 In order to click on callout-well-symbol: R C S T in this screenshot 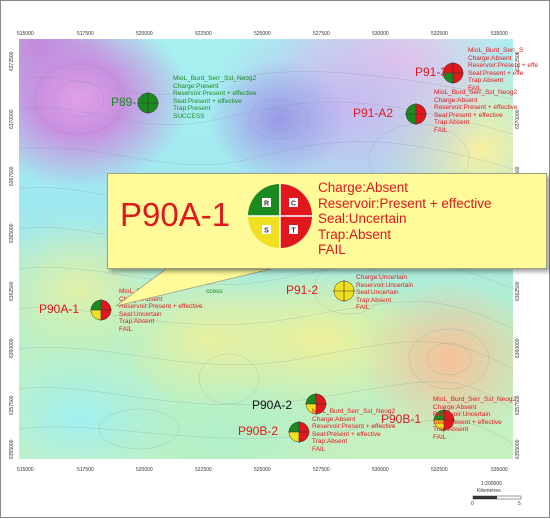, I will do `click(280, 216)`.